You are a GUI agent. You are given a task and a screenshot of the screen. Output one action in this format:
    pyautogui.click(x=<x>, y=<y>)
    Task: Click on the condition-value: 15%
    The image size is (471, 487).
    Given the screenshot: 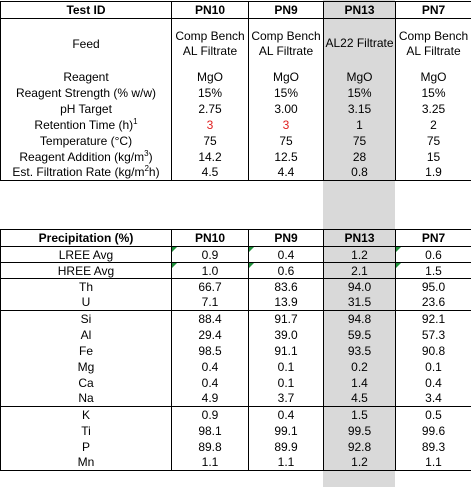 What is the action you would take?
    pyautogui.click(x=210, y=92)
    